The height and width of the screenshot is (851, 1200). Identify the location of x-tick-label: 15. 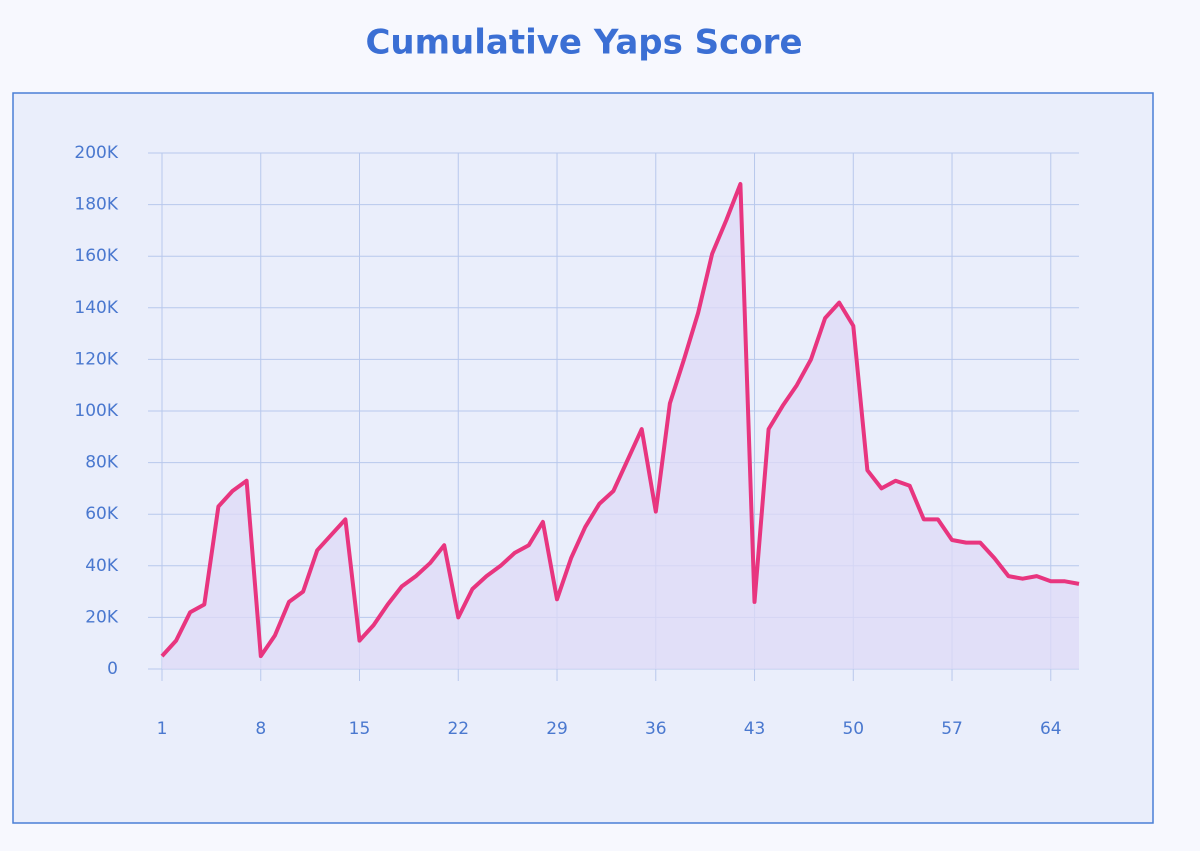
(360, 729).